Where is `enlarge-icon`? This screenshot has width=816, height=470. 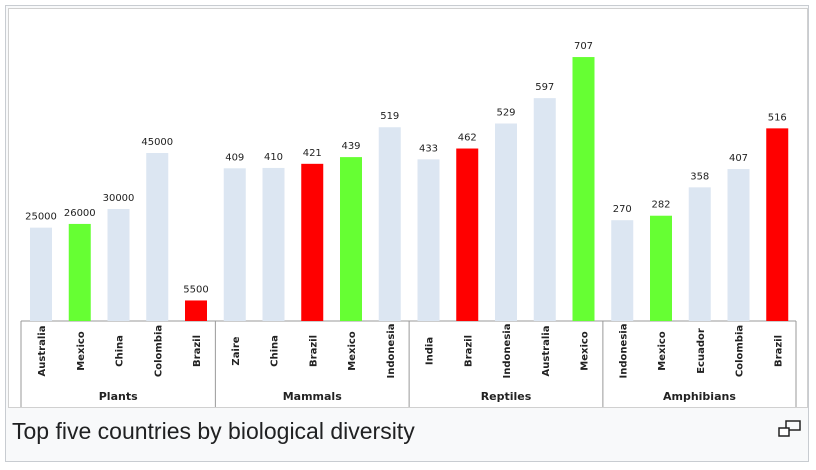
enlarge-icon is located at coordinates (790, 429).